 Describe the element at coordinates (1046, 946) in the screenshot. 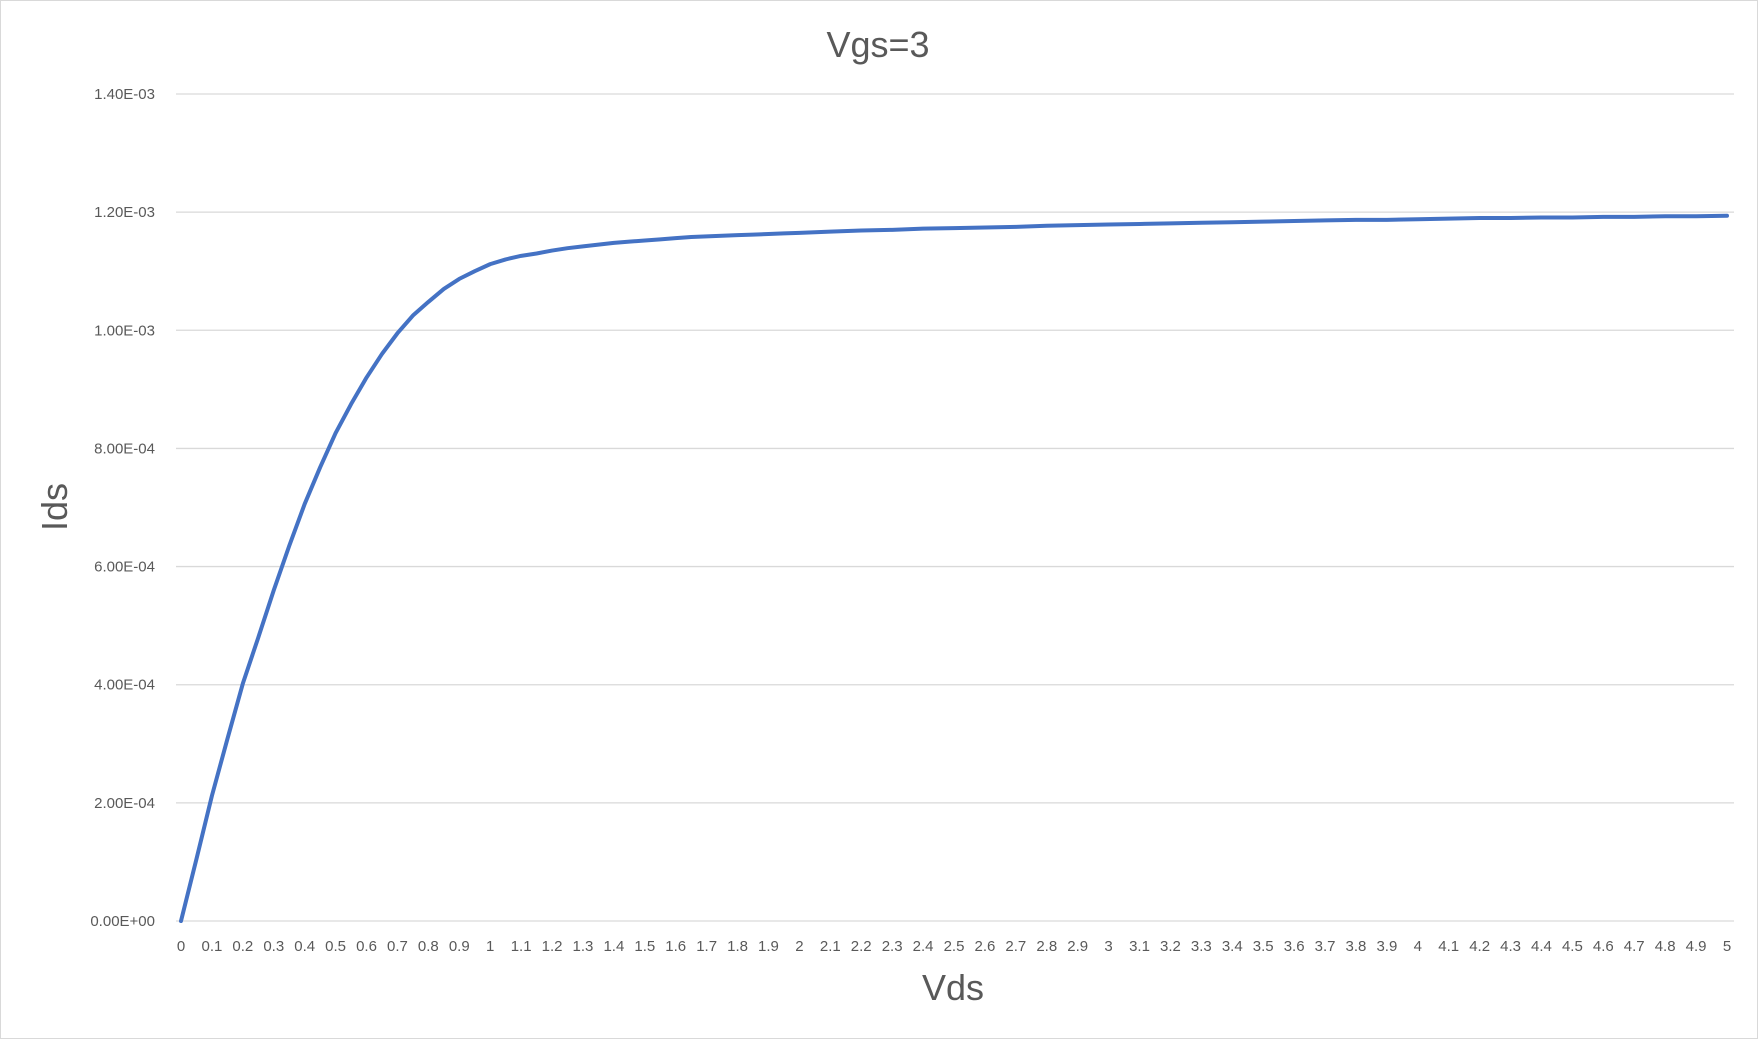

I see `x-tick-label: 2.8` at that location.